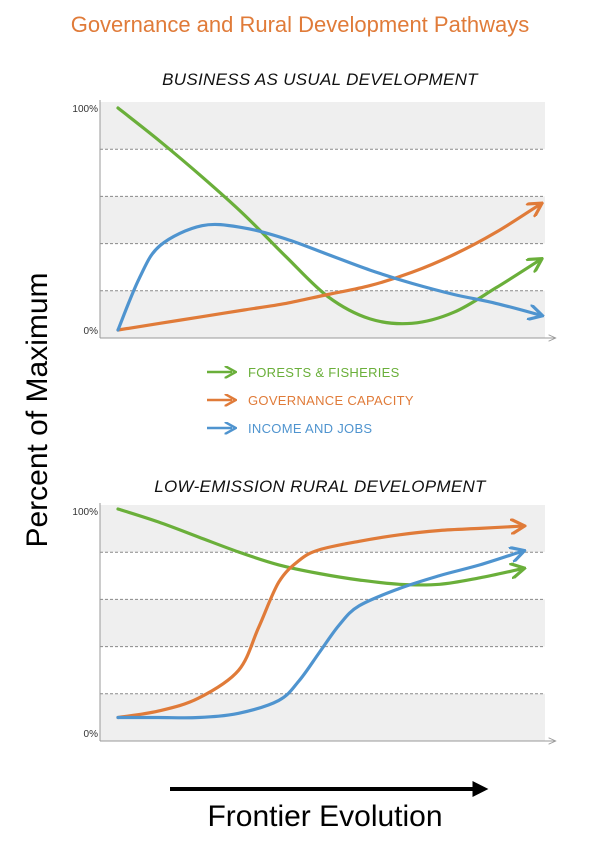 The height and width of the screenshot is (864, 600). What do you see at coordinates (310, 428) in the screenshot?
I see `legend-label-income-and-jobs: INCOME AND JOBS` at bounding box center [310, 428].